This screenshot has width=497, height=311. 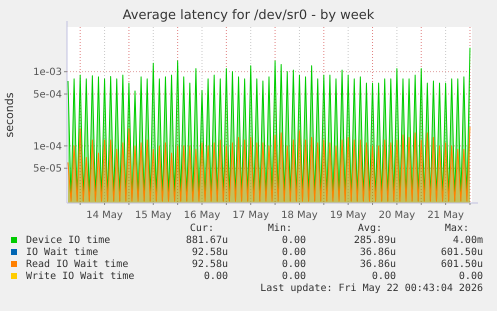 What do you see at coordinates (207, 240) in the screenshot?
I see `text: 881.67u` at bounding box center [207, 240].